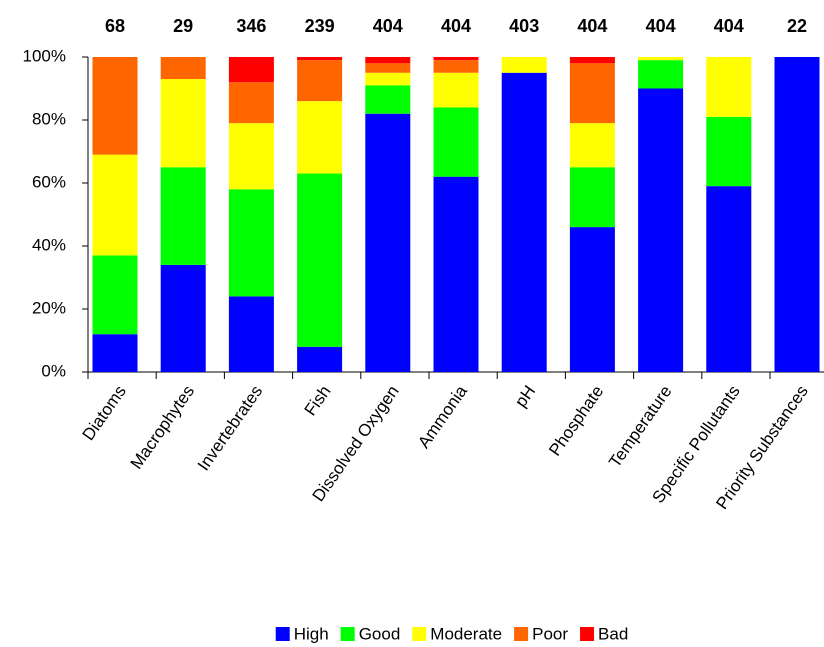  I want to click on count-label: 22, so click(797, 26).